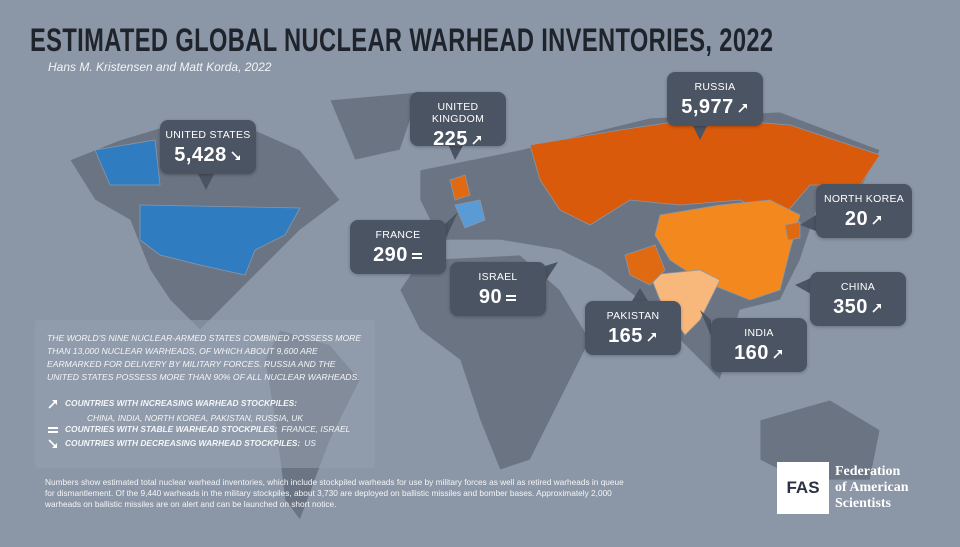 This screenshot has height=547, width=960. I want to click on warhead-value: 5,428, so click(200, 155).